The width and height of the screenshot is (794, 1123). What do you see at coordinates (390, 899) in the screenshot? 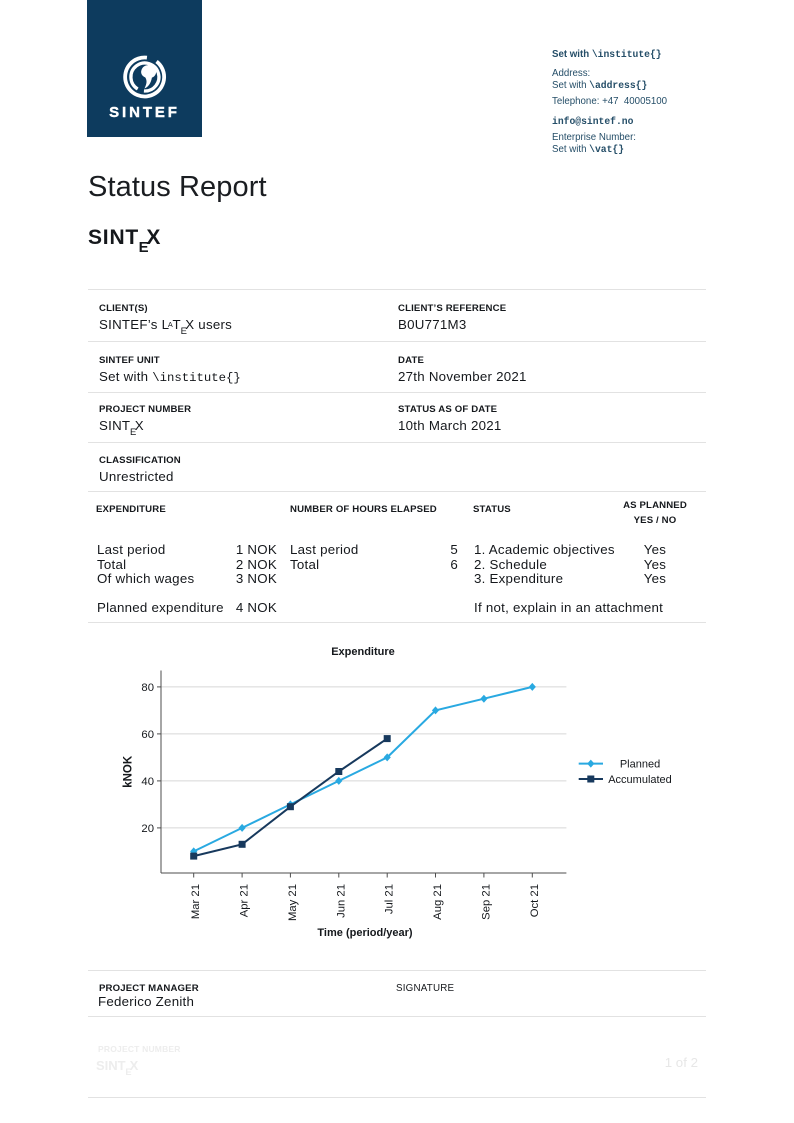
I see `svg-text: Jul 21` at bounding box center [390, 899].